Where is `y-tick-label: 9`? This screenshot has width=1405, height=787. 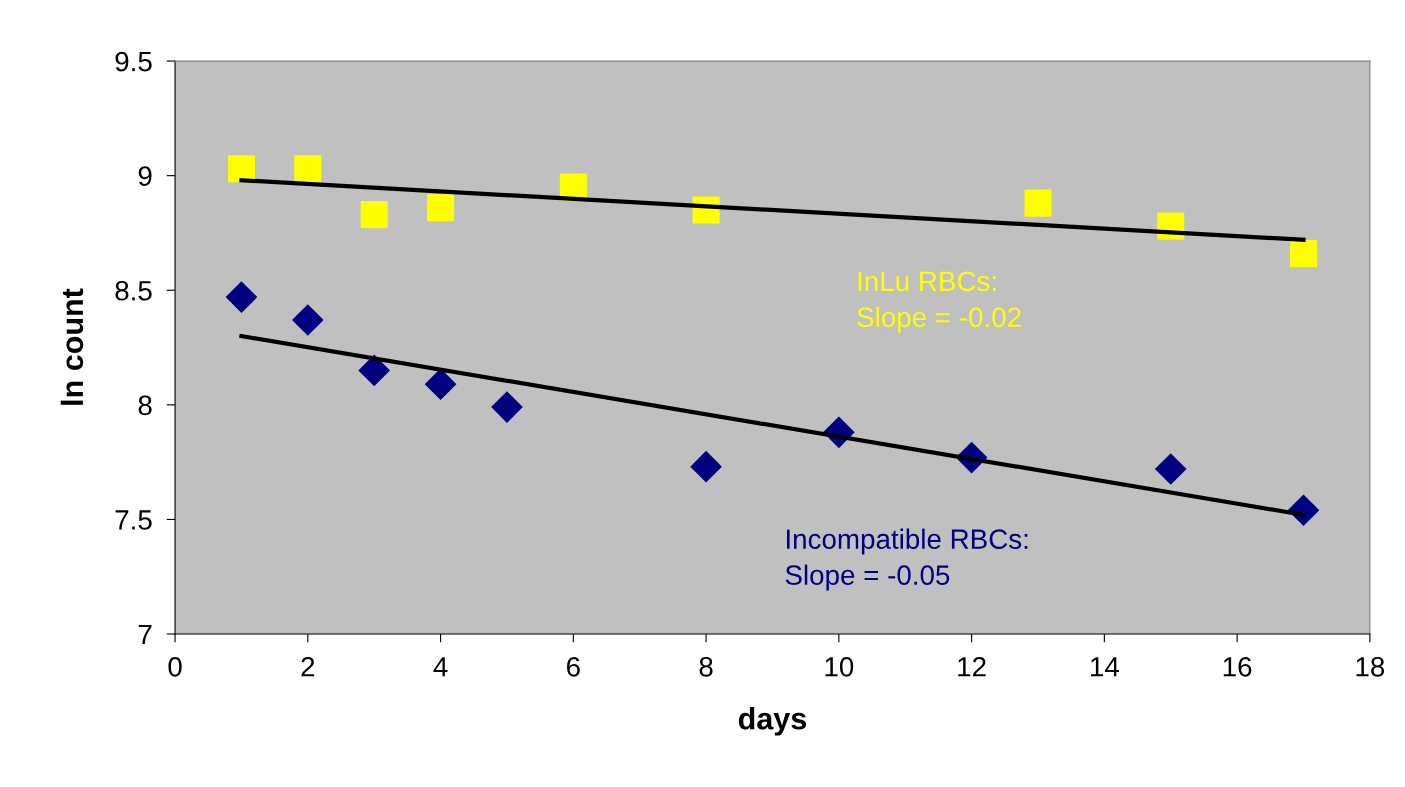
y-tick-label: 9 is located at coordinates (145, 176).